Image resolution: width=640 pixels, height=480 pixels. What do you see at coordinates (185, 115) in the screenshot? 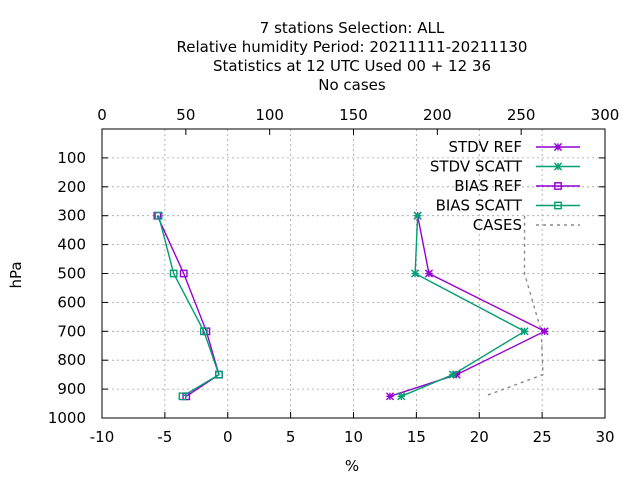
I see `x2-tick-label: 50` at bounding box center [185, 115].